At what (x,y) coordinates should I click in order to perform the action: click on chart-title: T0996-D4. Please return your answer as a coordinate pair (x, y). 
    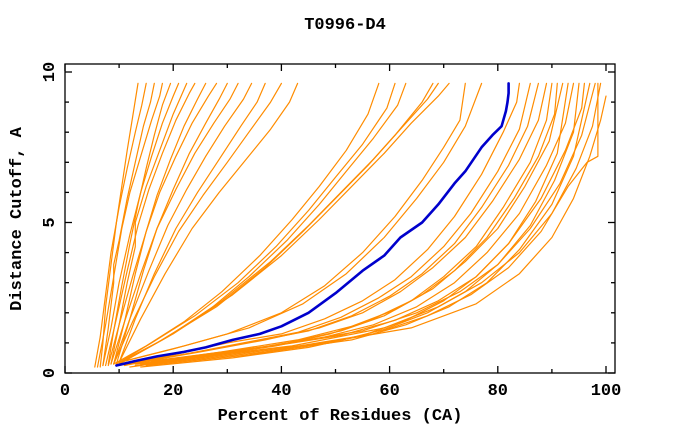
    Looking at the image, I should click on (345, 25).